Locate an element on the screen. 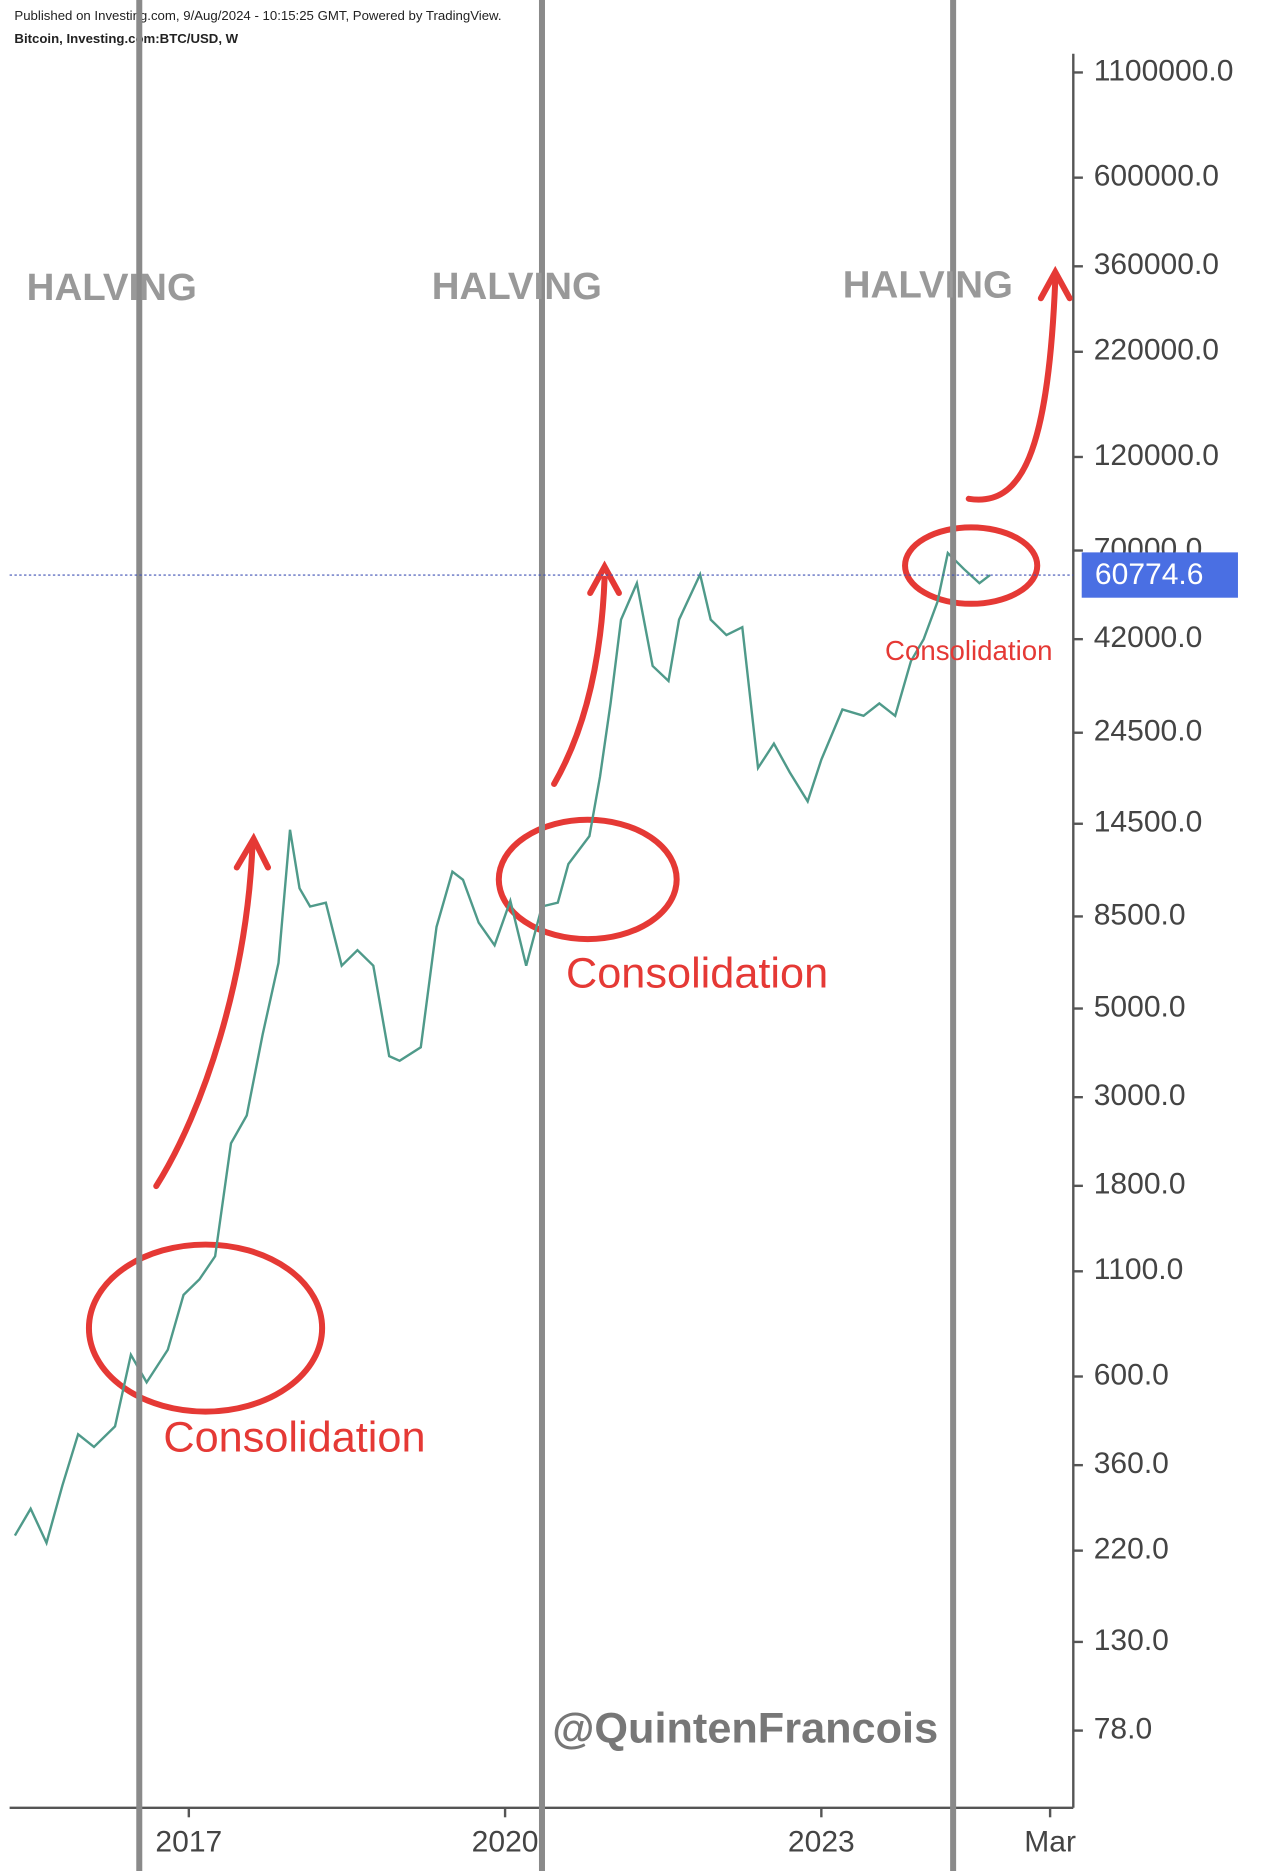  y-tick-label: 8500.0 is located at coordinates (1140, 914).